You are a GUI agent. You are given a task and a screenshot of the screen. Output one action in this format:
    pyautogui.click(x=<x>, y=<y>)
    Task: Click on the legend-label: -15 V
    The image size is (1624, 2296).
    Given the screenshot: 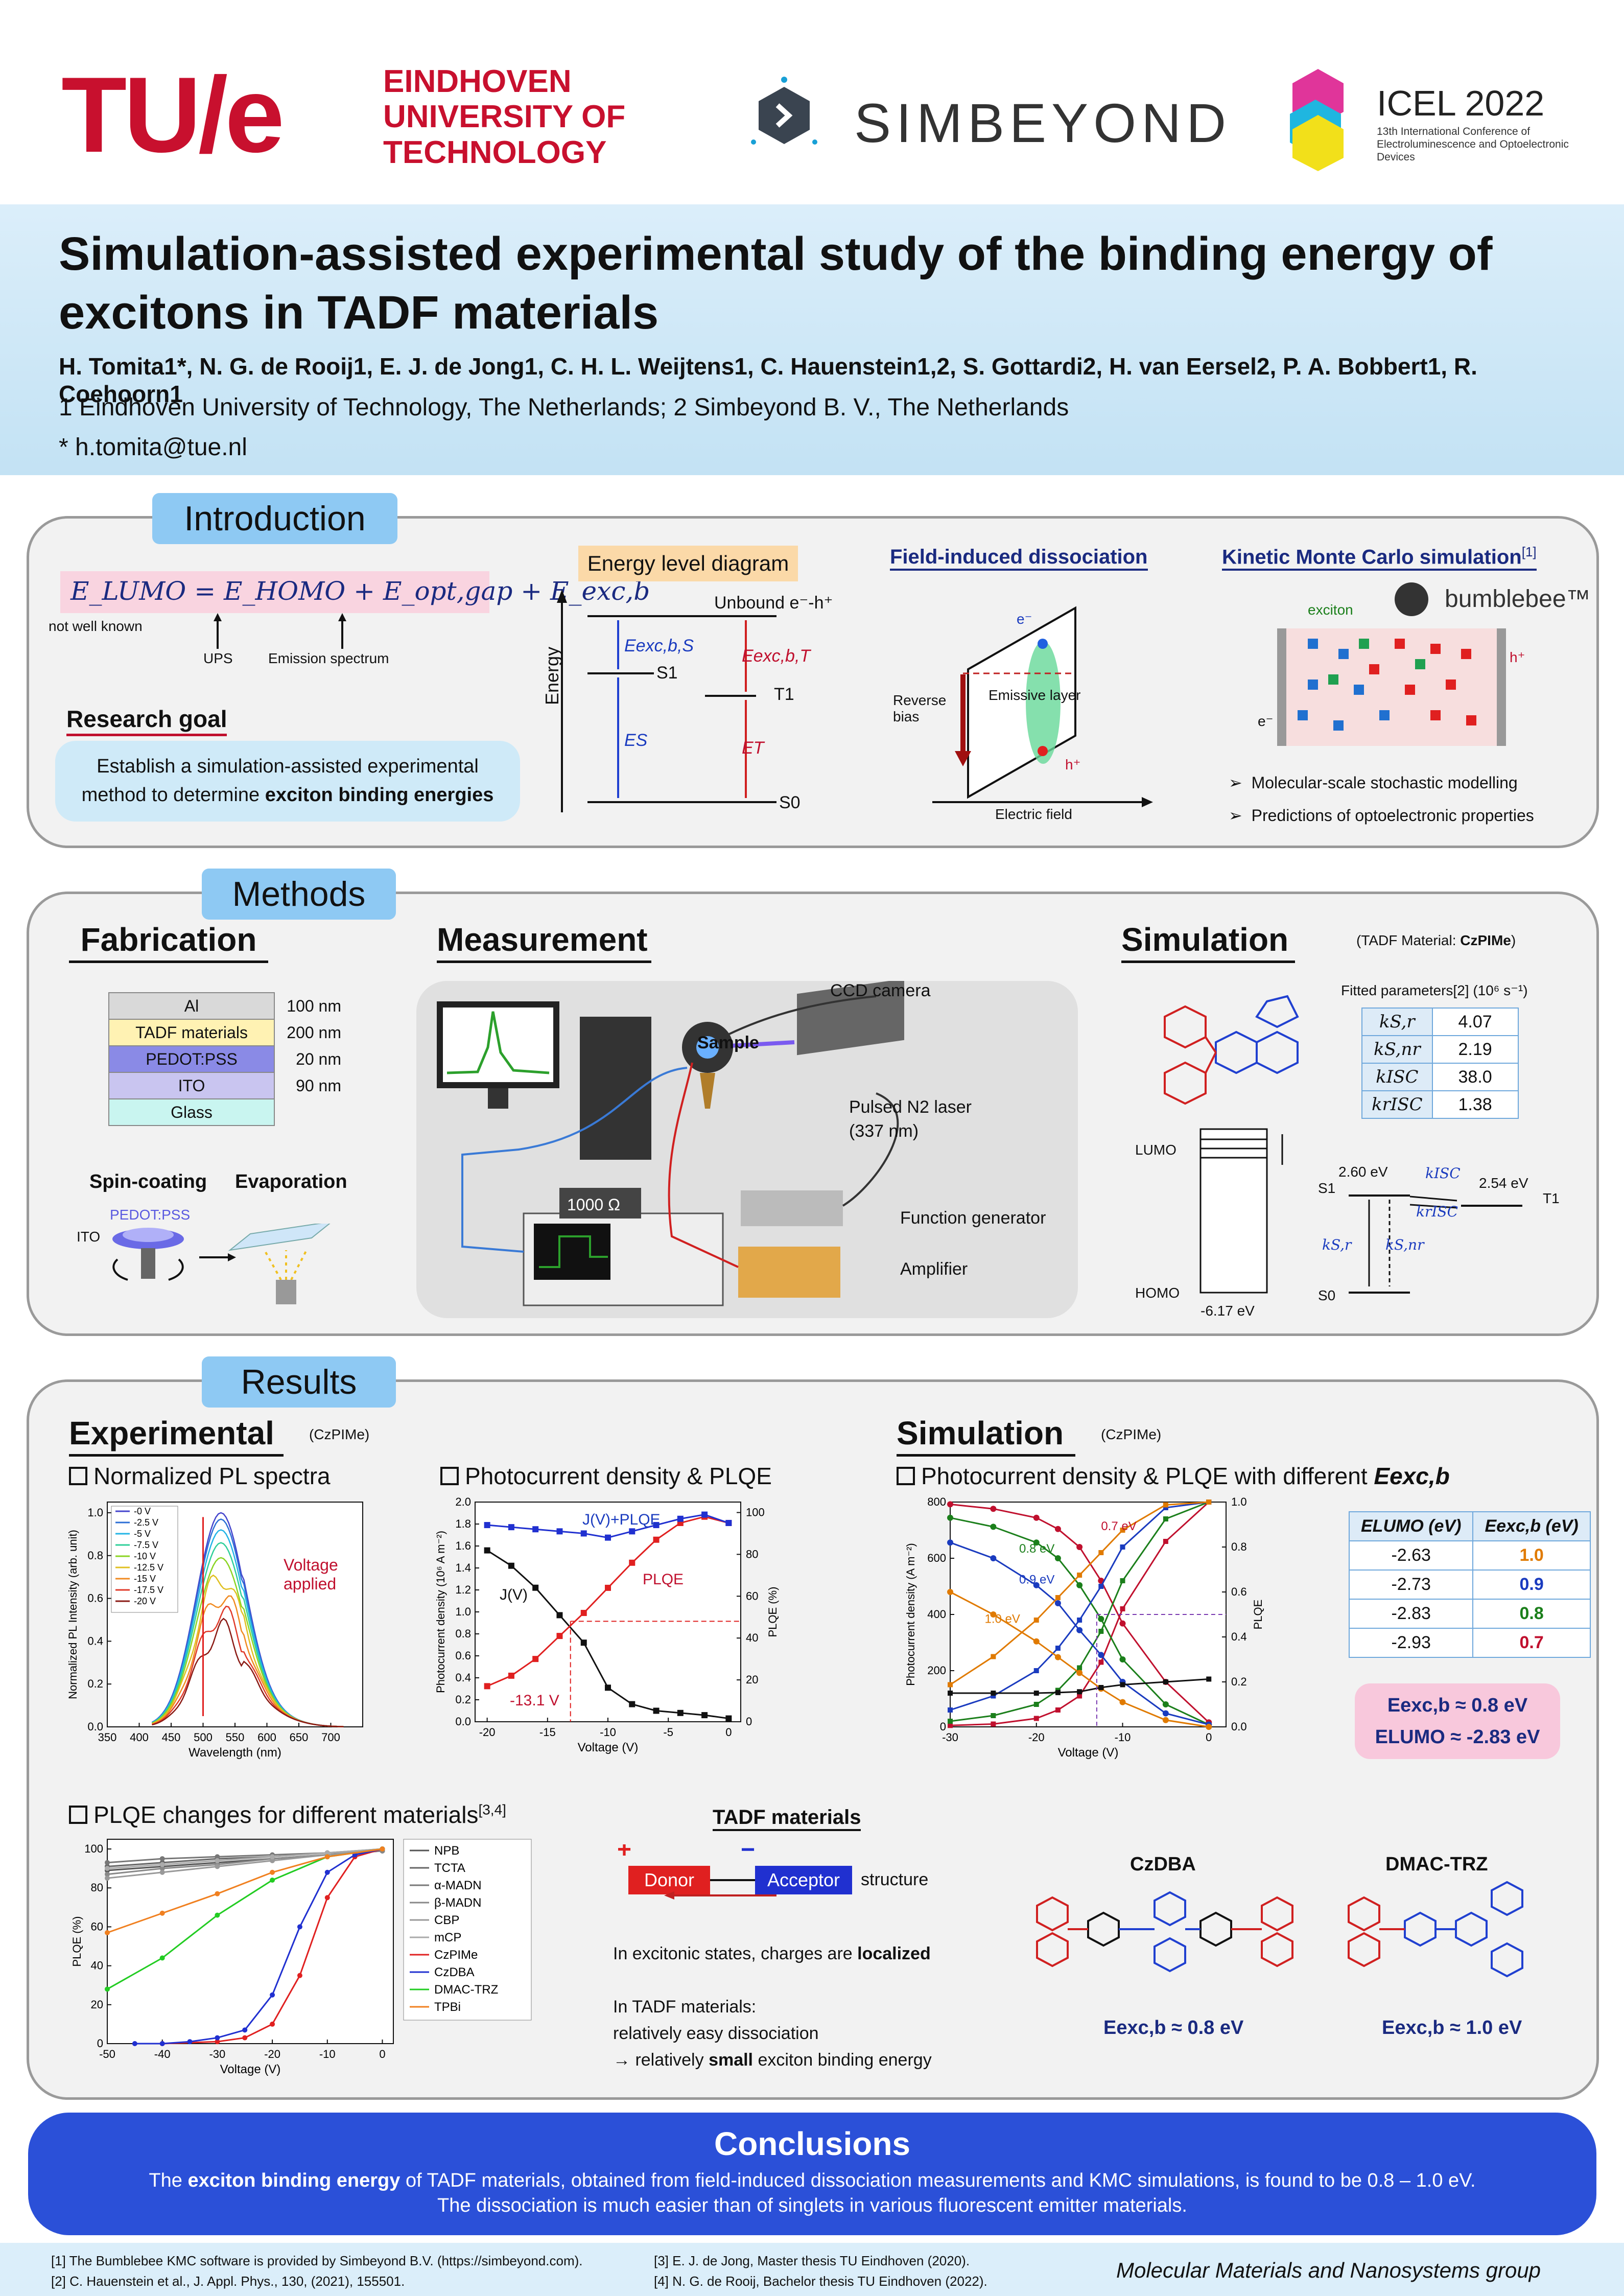 What is the action you would take?
    pyautogui.click(x=145, y=1579)
    